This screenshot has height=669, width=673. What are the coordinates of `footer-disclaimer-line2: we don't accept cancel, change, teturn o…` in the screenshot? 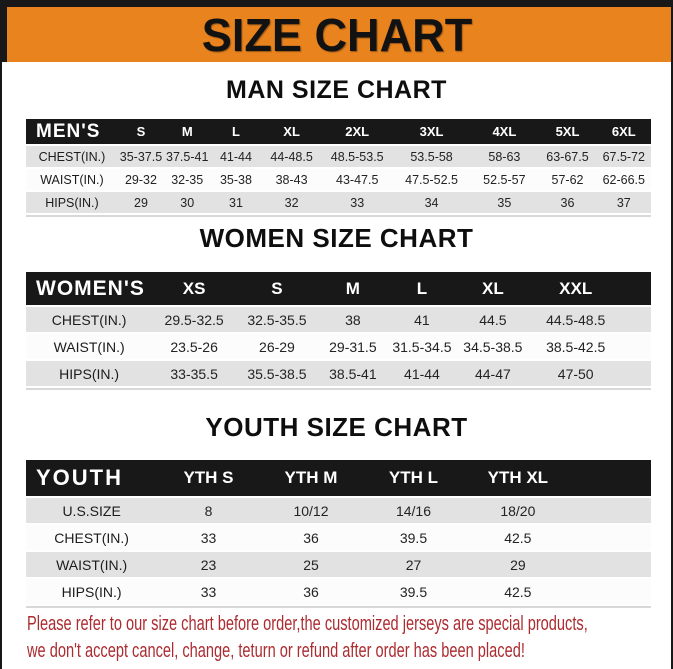 It's located at (276, 651).